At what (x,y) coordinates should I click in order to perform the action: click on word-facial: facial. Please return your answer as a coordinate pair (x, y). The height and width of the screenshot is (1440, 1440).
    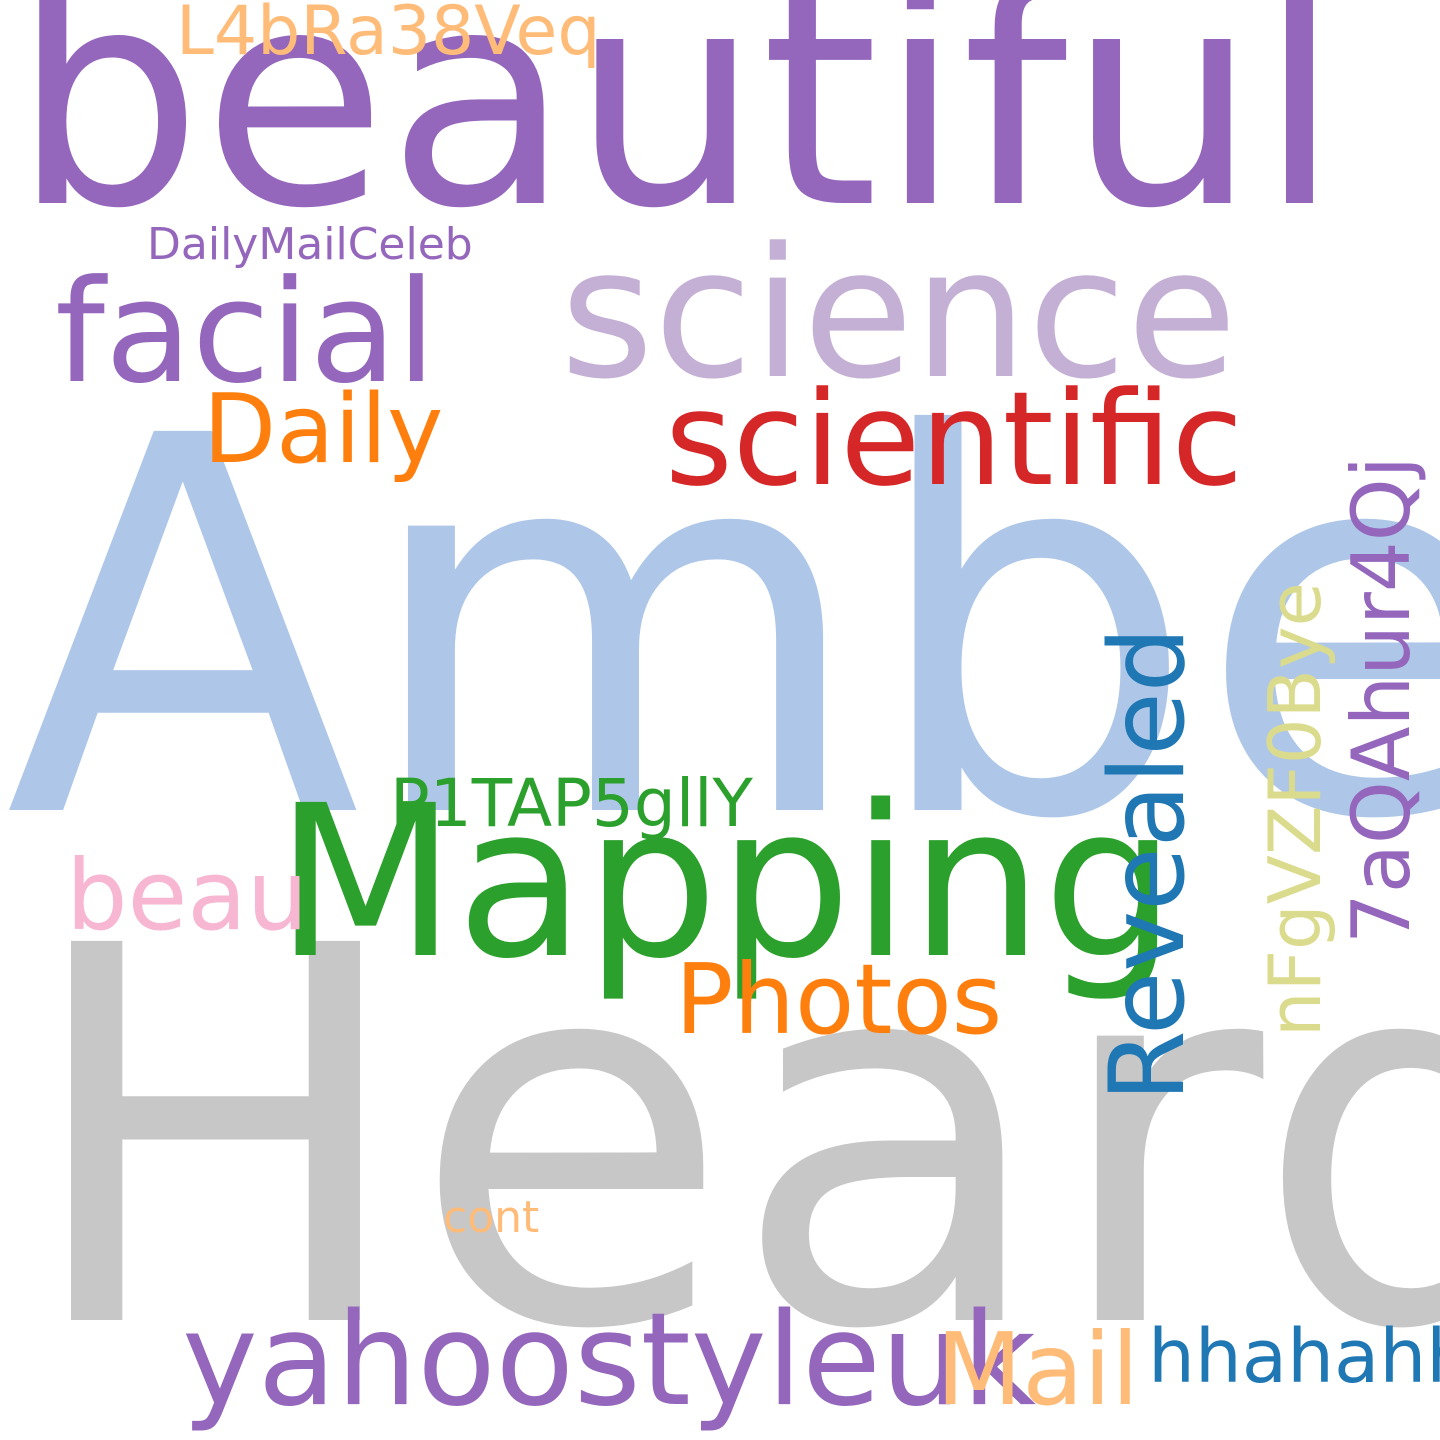
    Looking at the image, I should click on (246, 332).